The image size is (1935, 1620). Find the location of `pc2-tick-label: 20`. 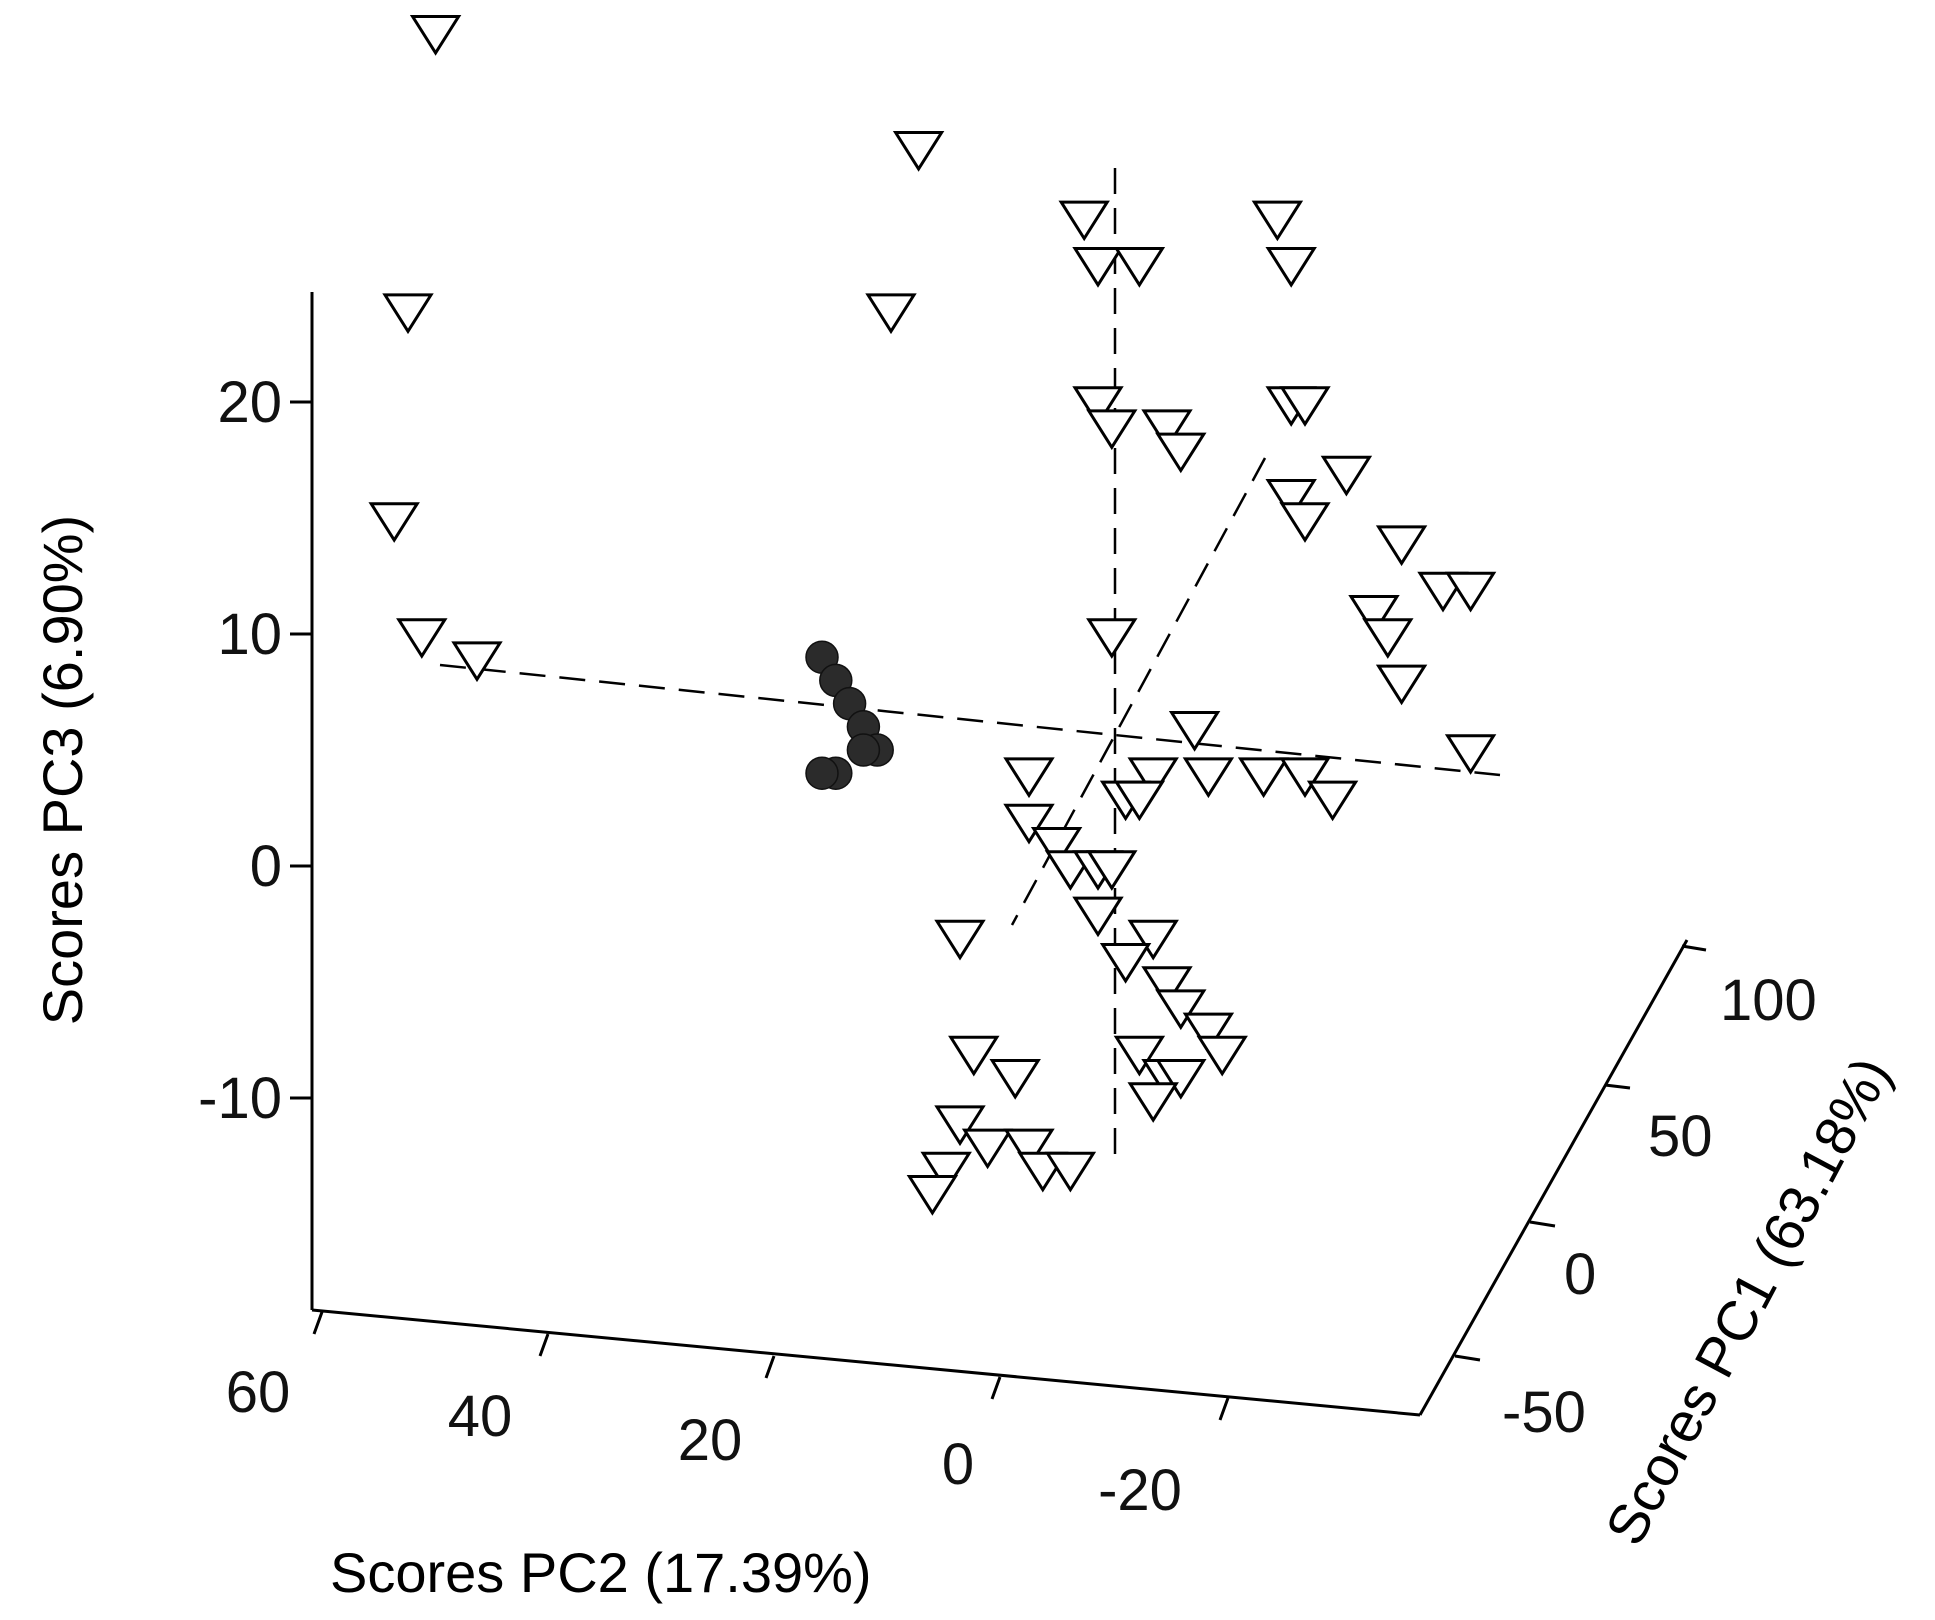

pc2-tick-label: 20 is located at coordinates (710, 1440).